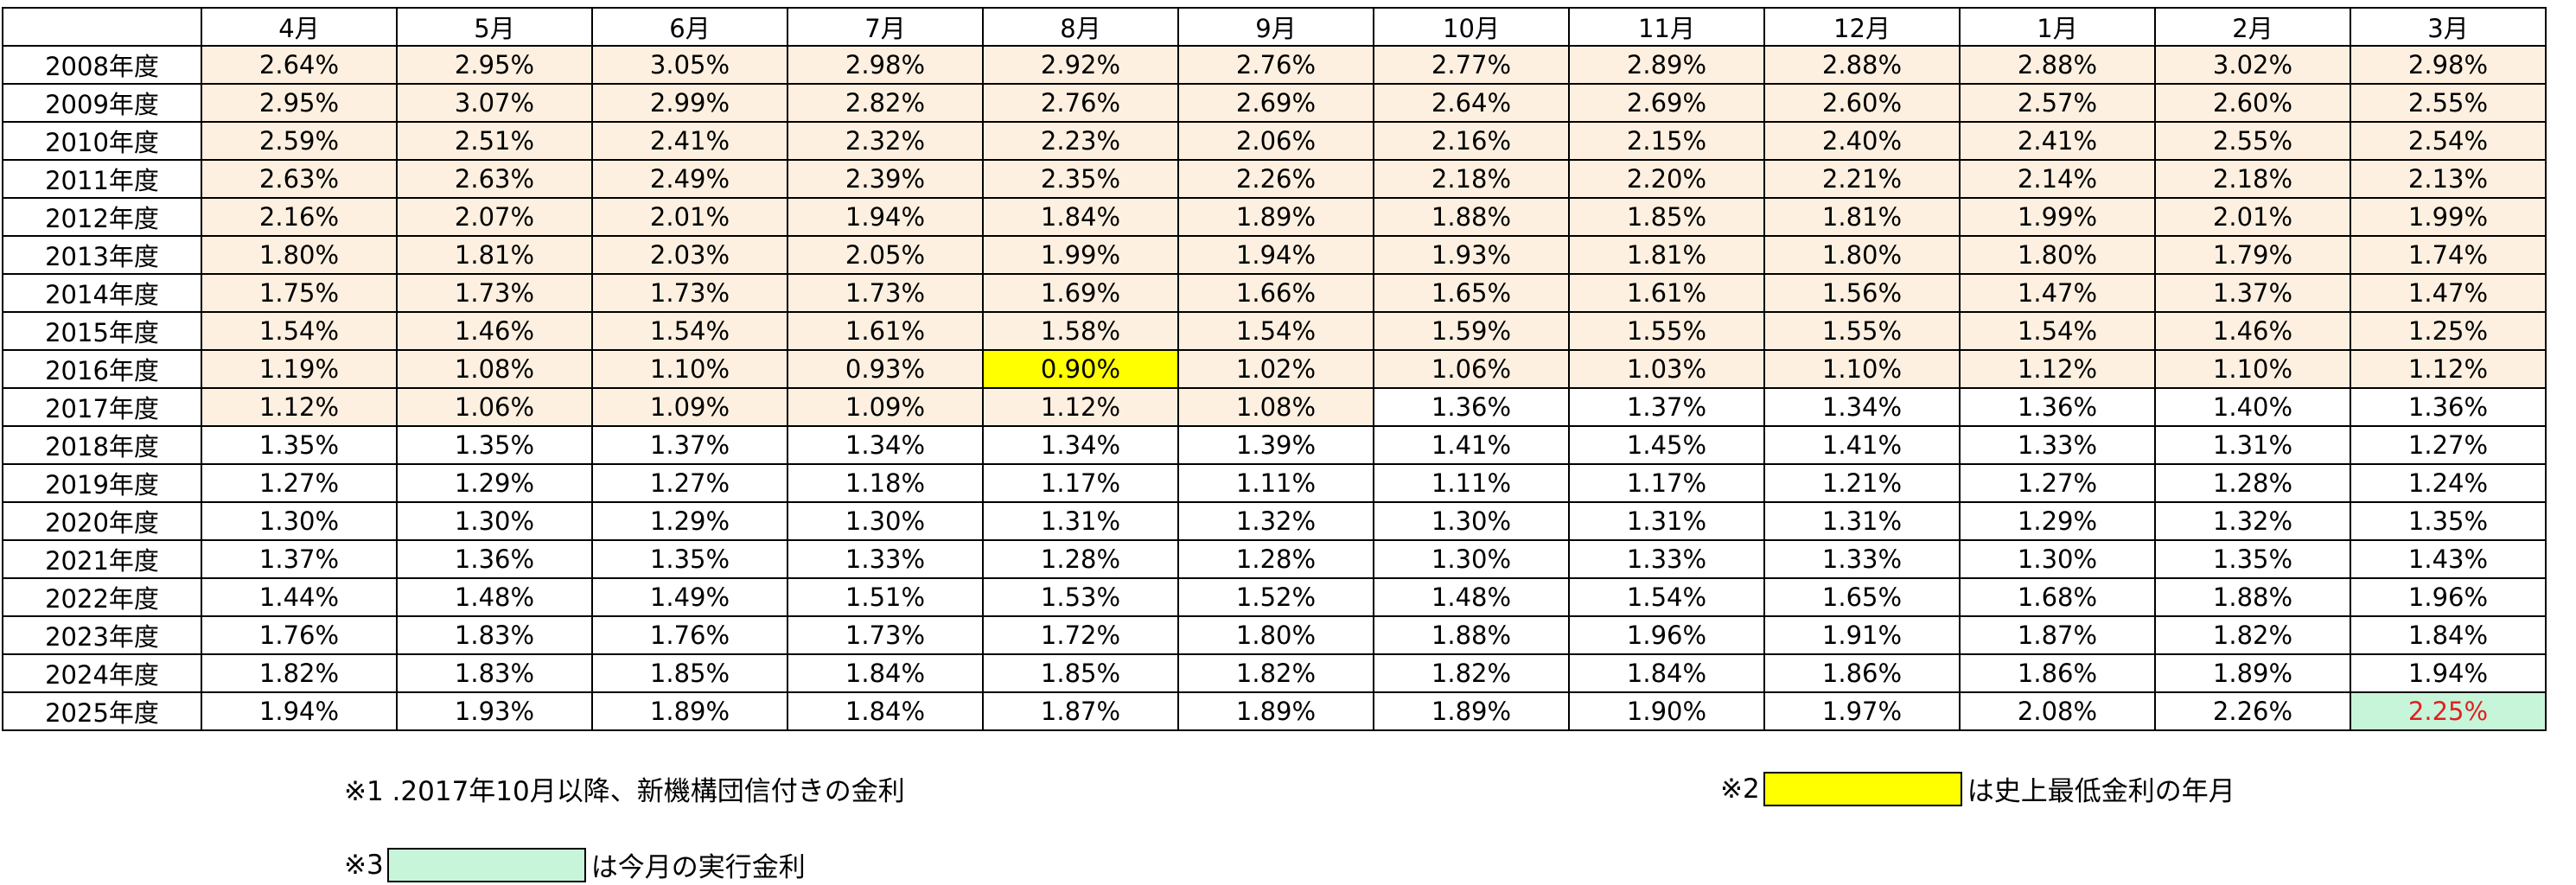  What do you see at coordinates (689, 103) in the screenshot?
I see `rate-cell: 2.99%` at bounding box center [689, 103].